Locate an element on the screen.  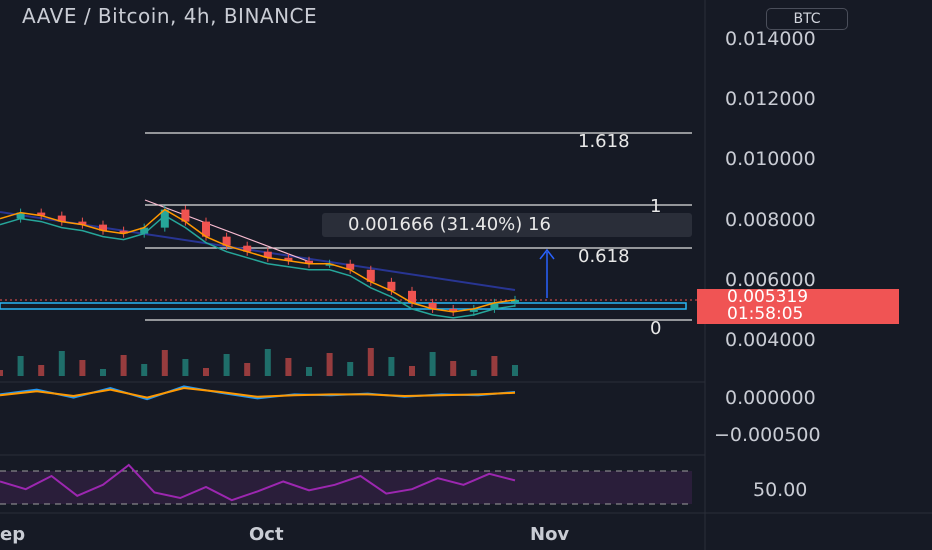
measure-arrowhead is located at coordinates (547, 254).